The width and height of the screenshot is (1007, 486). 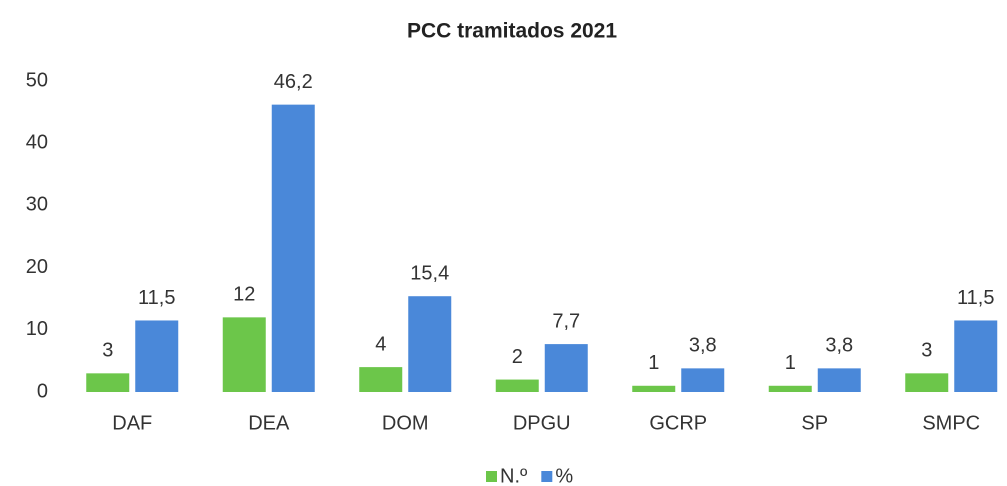 What do you see at coordinates (564, 475) in the screenshot?
I see `legend-label: %` at bounding box center [564, 475].